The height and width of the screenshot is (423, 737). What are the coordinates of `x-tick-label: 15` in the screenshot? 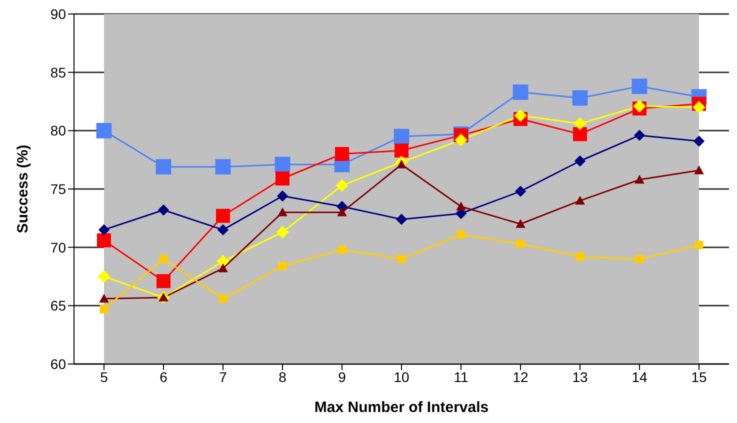 It's located at (699, 376).